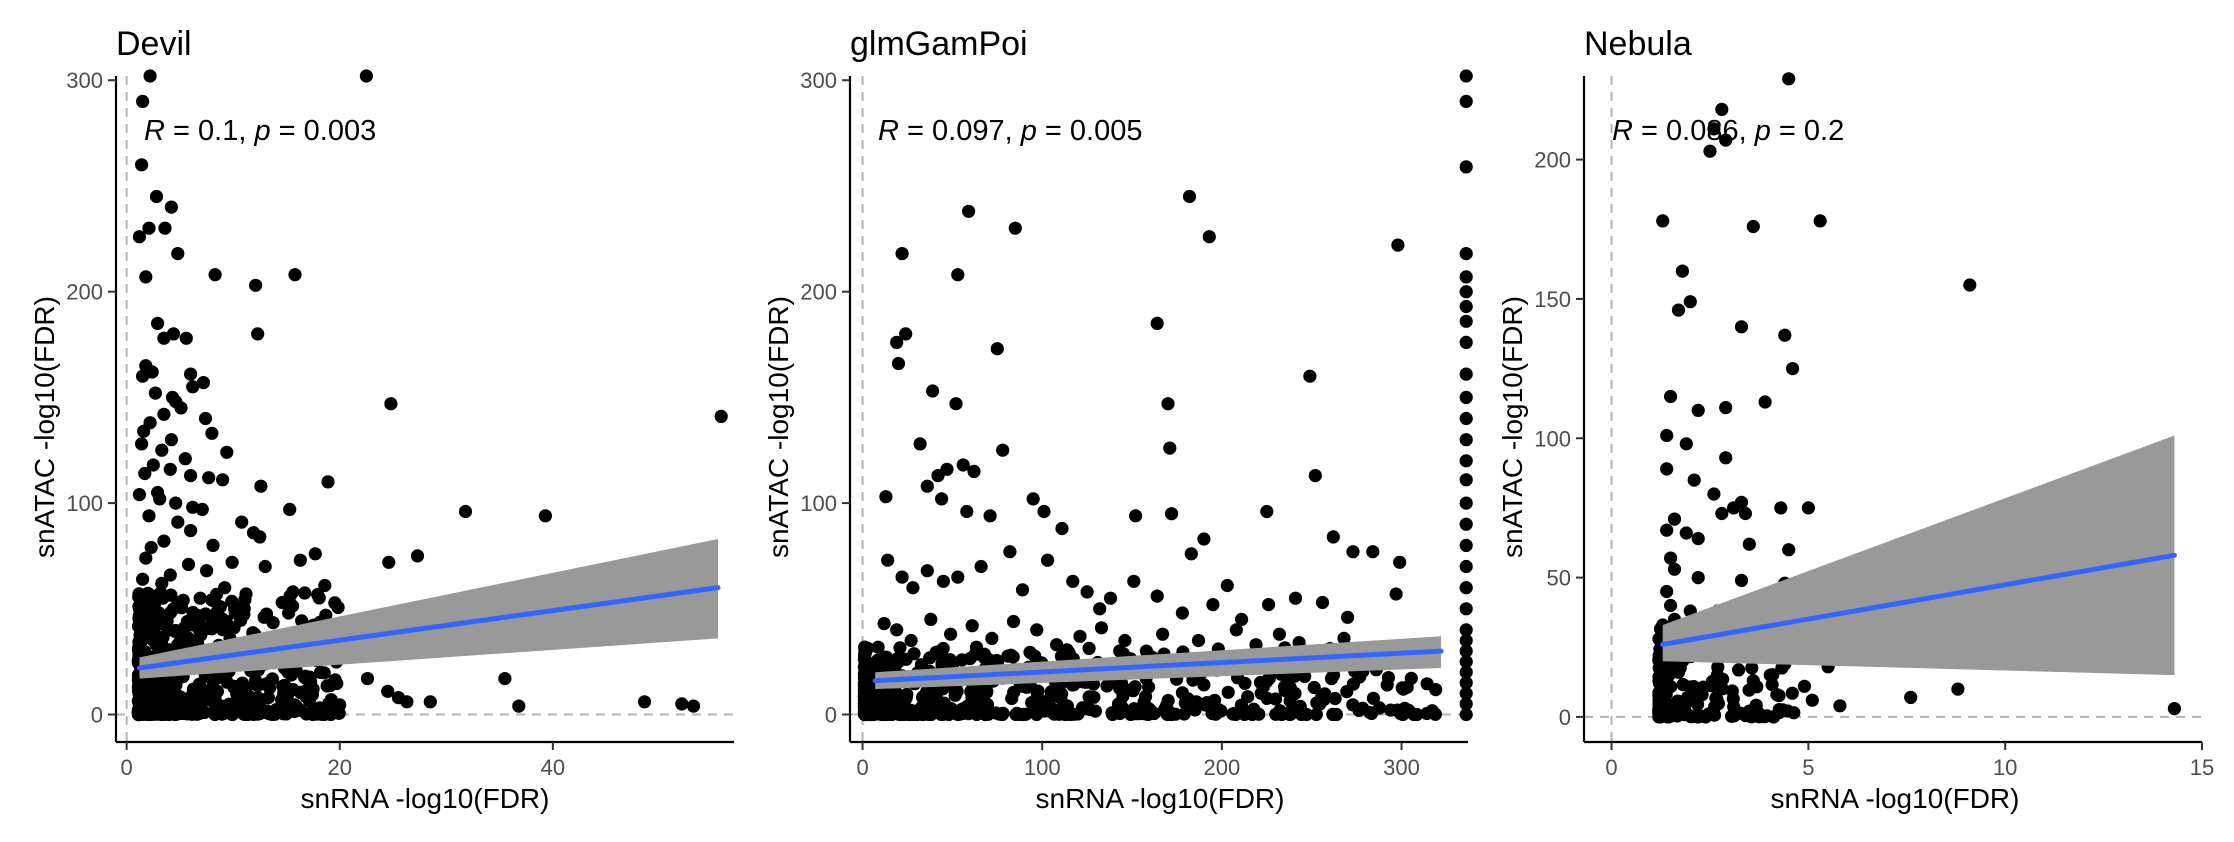 The width and height of the screenshot is (2234, 842). What do you see at coordinates (1222, 767) in the screenshot?
I see `x-tick-label: 200` at bounding box center [1222, 767].